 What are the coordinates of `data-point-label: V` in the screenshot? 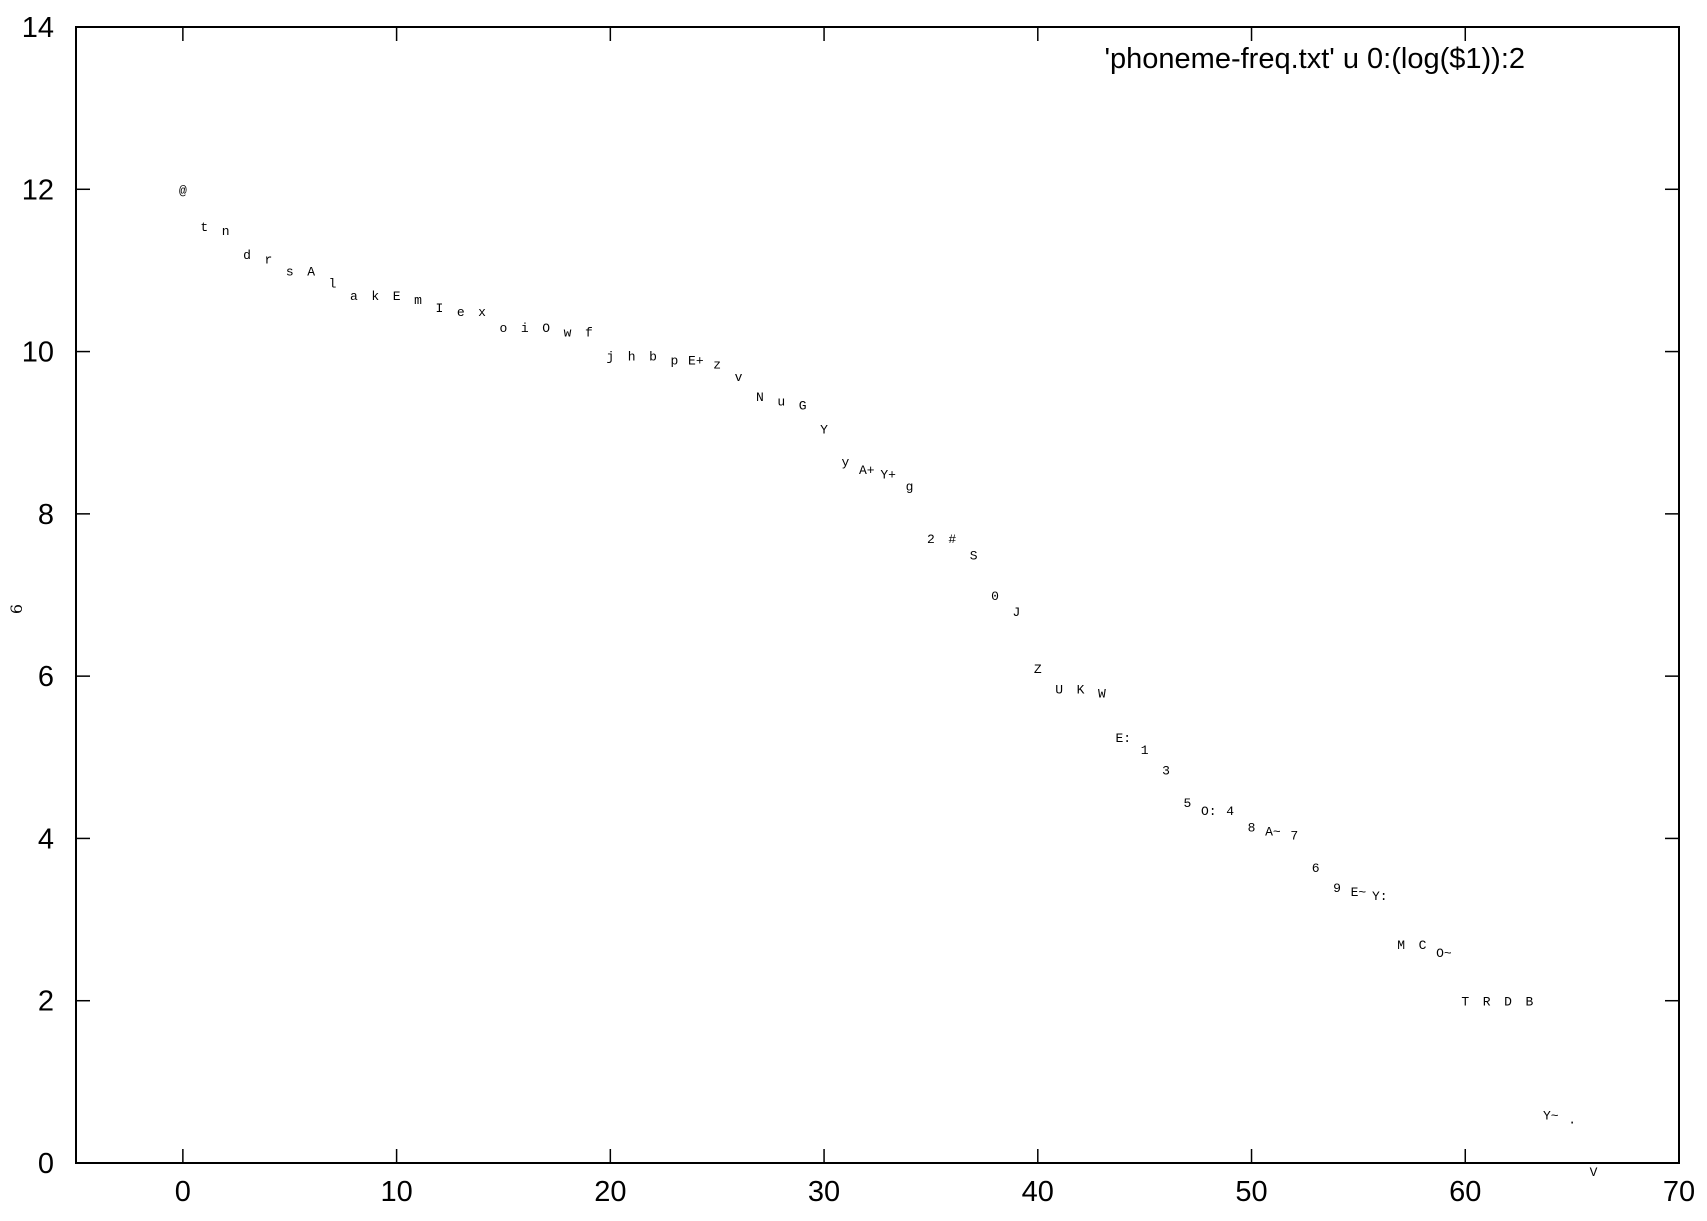 It's located at (1594, 1172).